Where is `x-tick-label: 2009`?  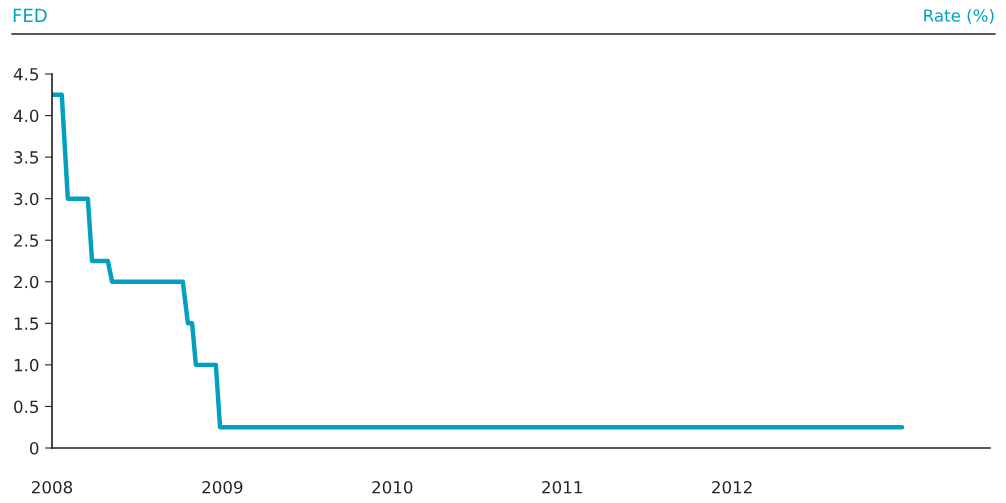
x-tick-label: 2009 is located at coordinates (222, 487).